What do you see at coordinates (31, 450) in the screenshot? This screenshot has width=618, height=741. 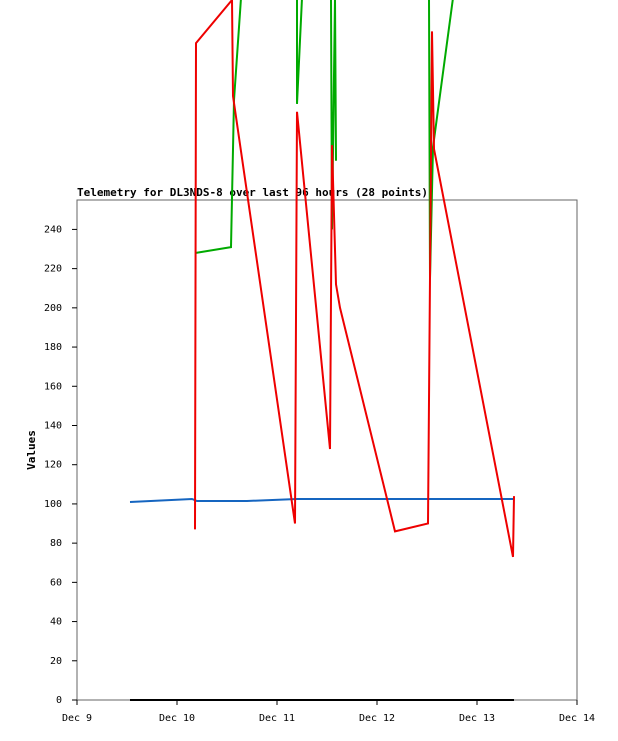 I see `y-axis-label: Values` at bounding box center [31, 450].